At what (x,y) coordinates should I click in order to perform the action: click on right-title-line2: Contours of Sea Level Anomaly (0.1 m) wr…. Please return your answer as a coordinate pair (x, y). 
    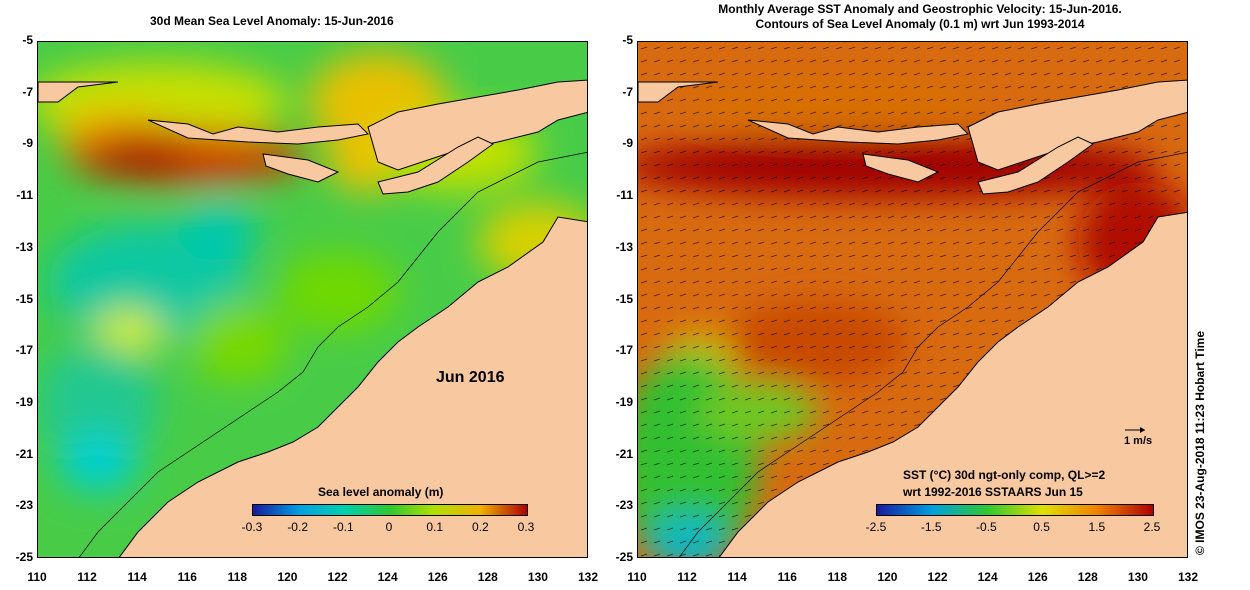
    Looking at the image, I should click on (920, 24).